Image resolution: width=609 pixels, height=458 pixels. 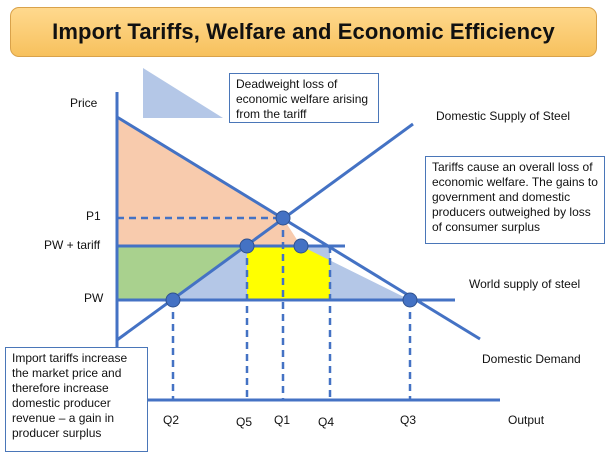 I want to click on domestic-demand-label: Domestic Demand, so click(x=531, y=359).